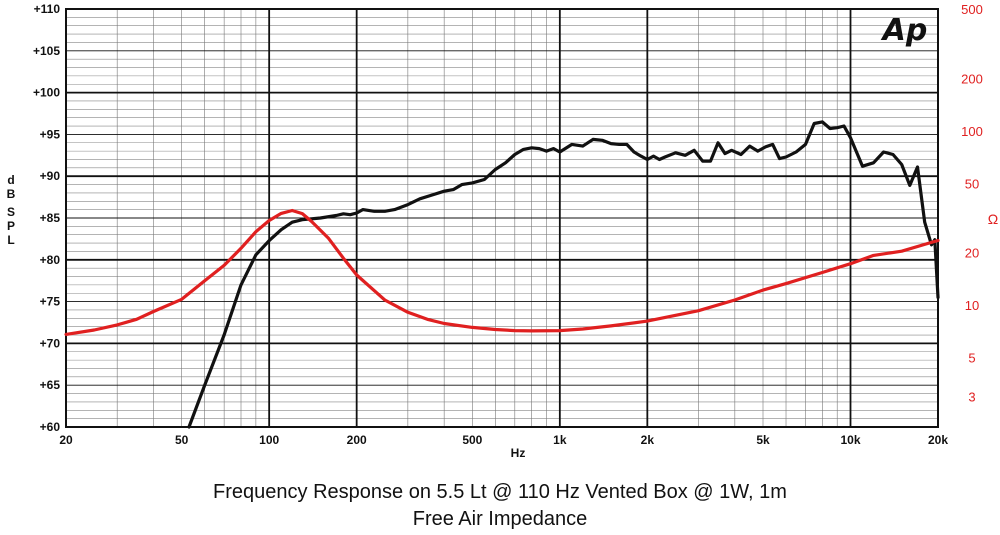  What do you see at coordinates (850, 440) in the screenshot?
I see `x-tick-label: 10k` at bounding box center [850, 440].